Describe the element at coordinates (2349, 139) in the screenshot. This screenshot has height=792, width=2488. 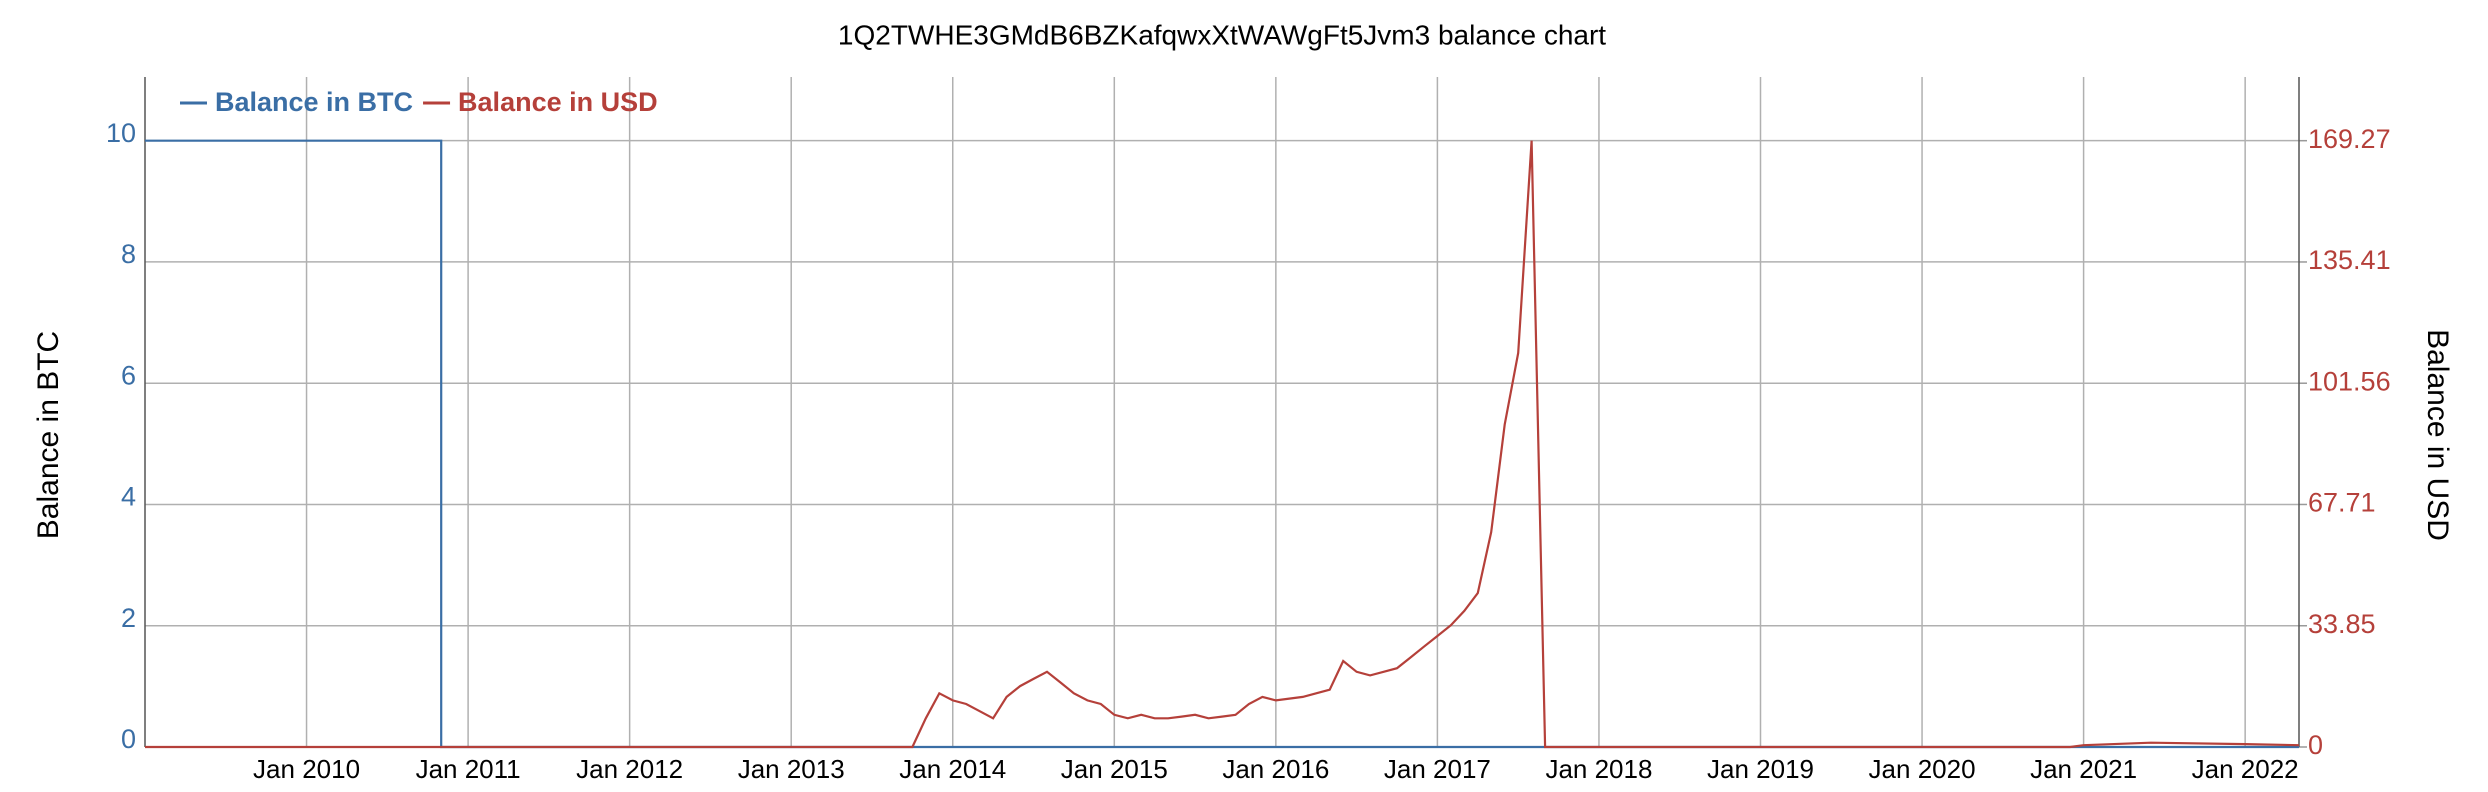
I see `y2-tick-label: 169.27` at that location.